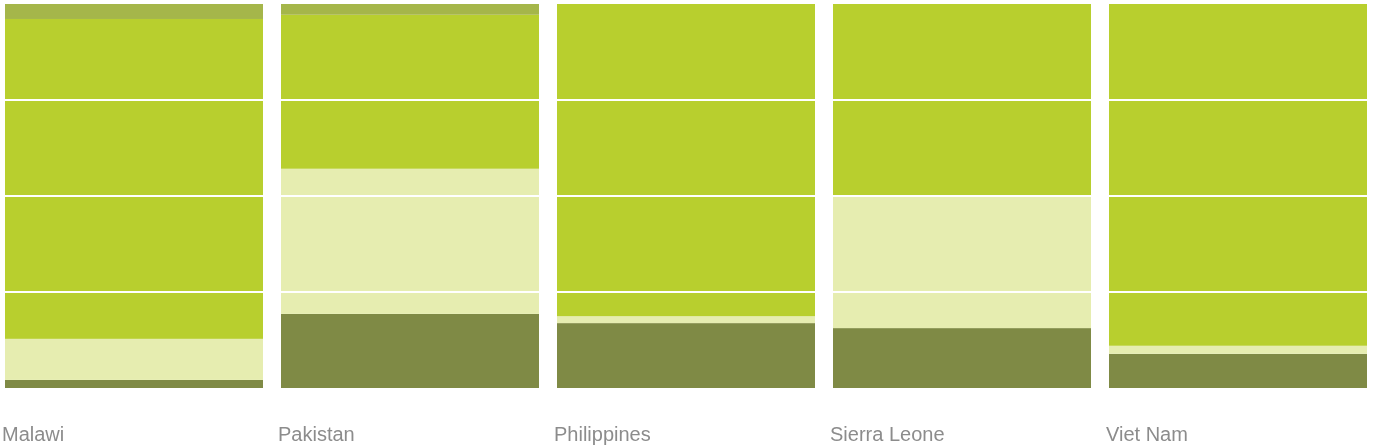  Describe the element at coordinates (316, 434) in the screenshot. I see `x-tick-label: Pakistan` at that location.